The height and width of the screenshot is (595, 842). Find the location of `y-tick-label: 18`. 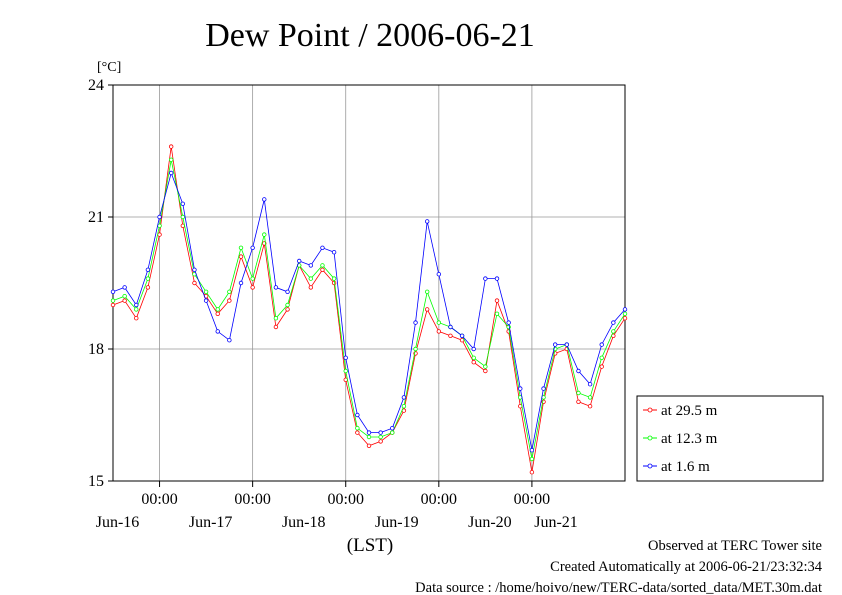

y-tick-label: 18 is located at coordinates (96, 349).